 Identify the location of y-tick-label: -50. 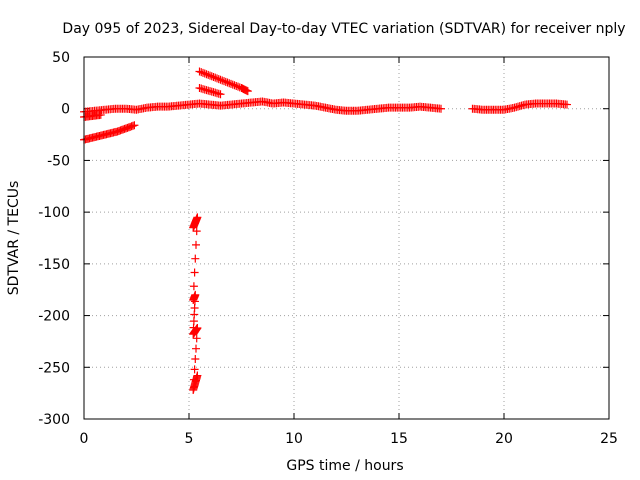
(58, 161).